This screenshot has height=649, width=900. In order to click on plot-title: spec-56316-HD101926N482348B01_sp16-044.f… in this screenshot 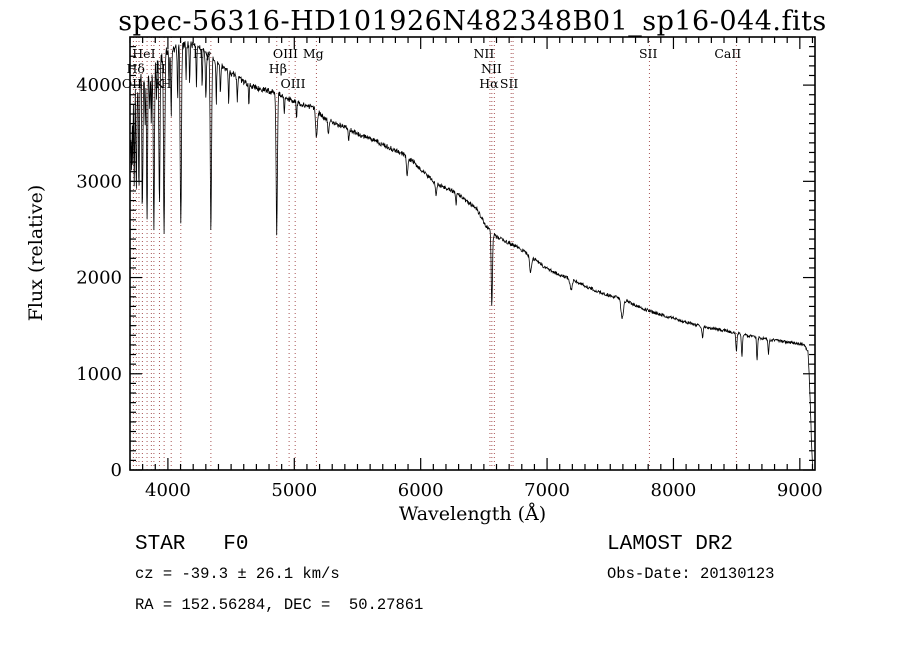, I will do `click(472, 21)`.